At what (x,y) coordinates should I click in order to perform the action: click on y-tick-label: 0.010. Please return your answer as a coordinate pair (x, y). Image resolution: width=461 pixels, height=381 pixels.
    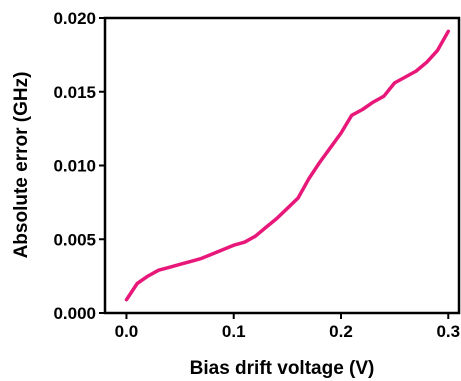
    Looking at the image, I should click on (74, 166).